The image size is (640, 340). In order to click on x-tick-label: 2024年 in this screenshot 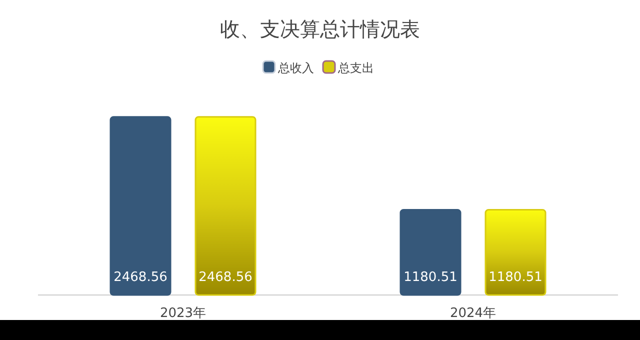, I will do `click(473, 313)`.